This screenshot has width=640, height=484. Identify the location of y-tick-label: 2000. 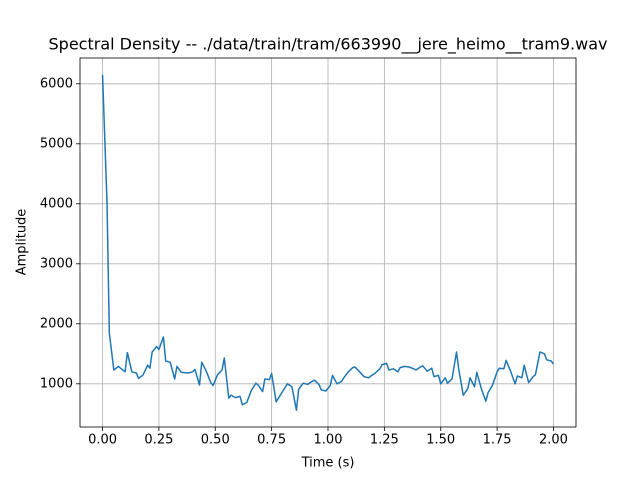
(56, 323).